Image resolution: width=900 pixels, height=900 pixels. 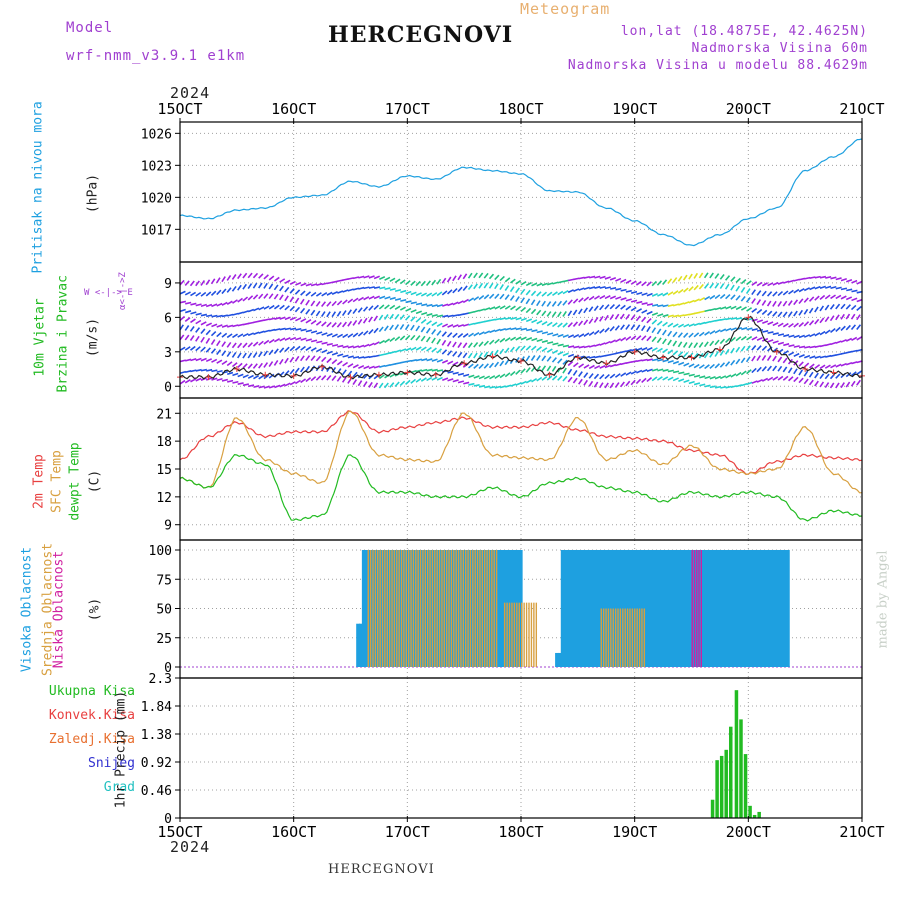 What do you see at coordinates (91, 739) in the screenshot?
I see `legend-frz-rain: Zaledj.Kisa` at bounding box center [91, 739].